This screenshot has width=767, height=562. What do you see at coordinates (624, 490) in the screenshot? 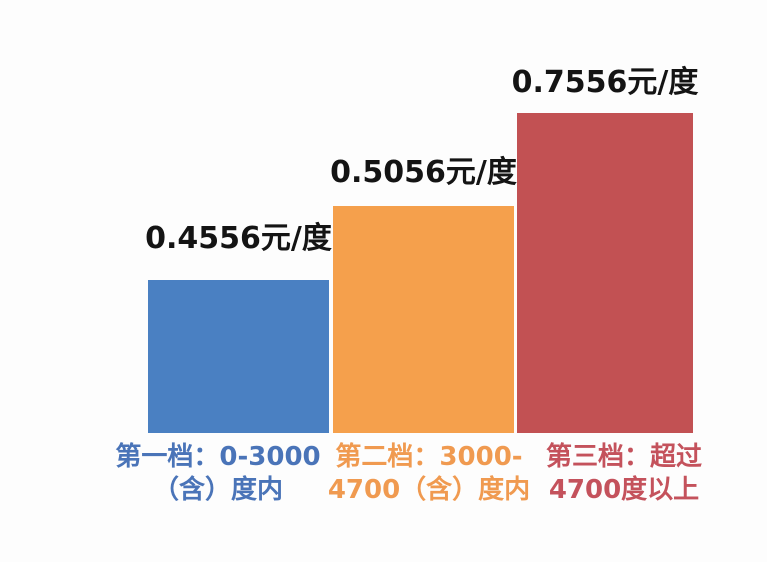
I see `category-label-tier-3-line-2: 4700度以上` at bounding box center [624, 490].